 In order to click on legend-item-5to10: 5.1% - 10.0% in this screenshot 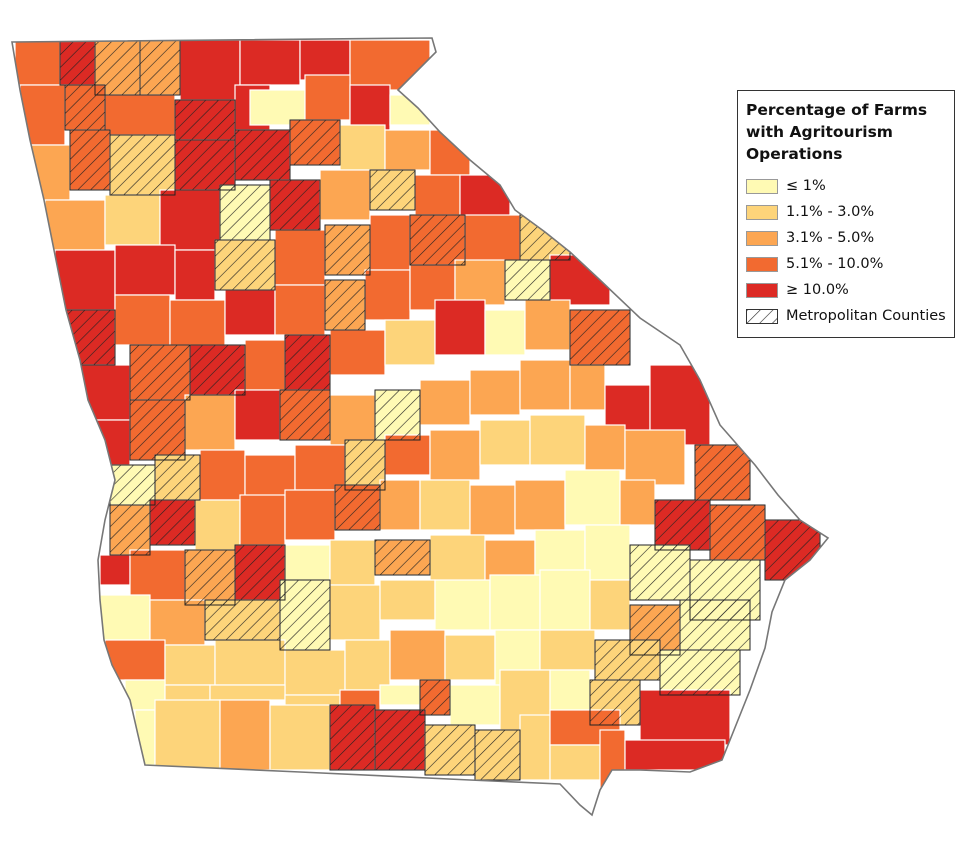, I will do `click(846, 264)`.